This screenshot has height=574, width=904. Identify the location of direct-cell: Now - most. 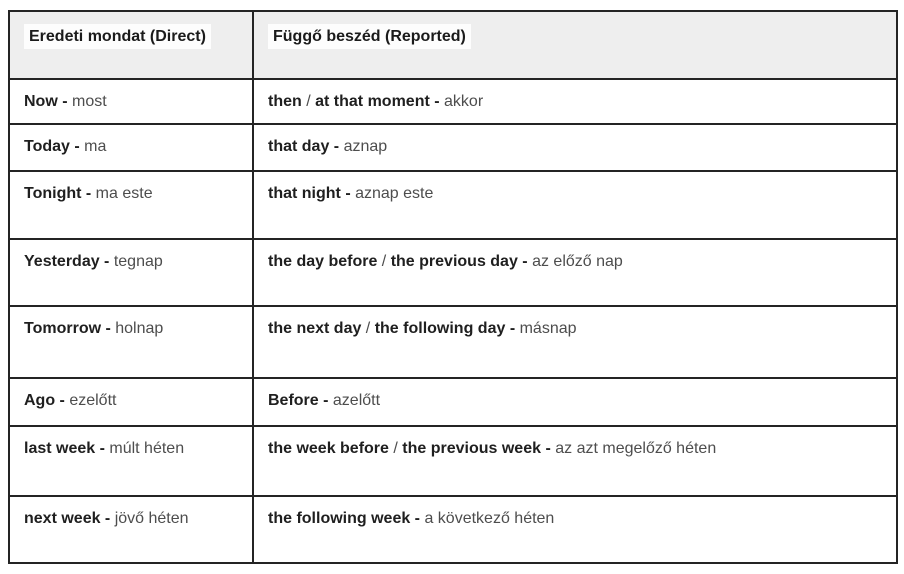
(131, 101).